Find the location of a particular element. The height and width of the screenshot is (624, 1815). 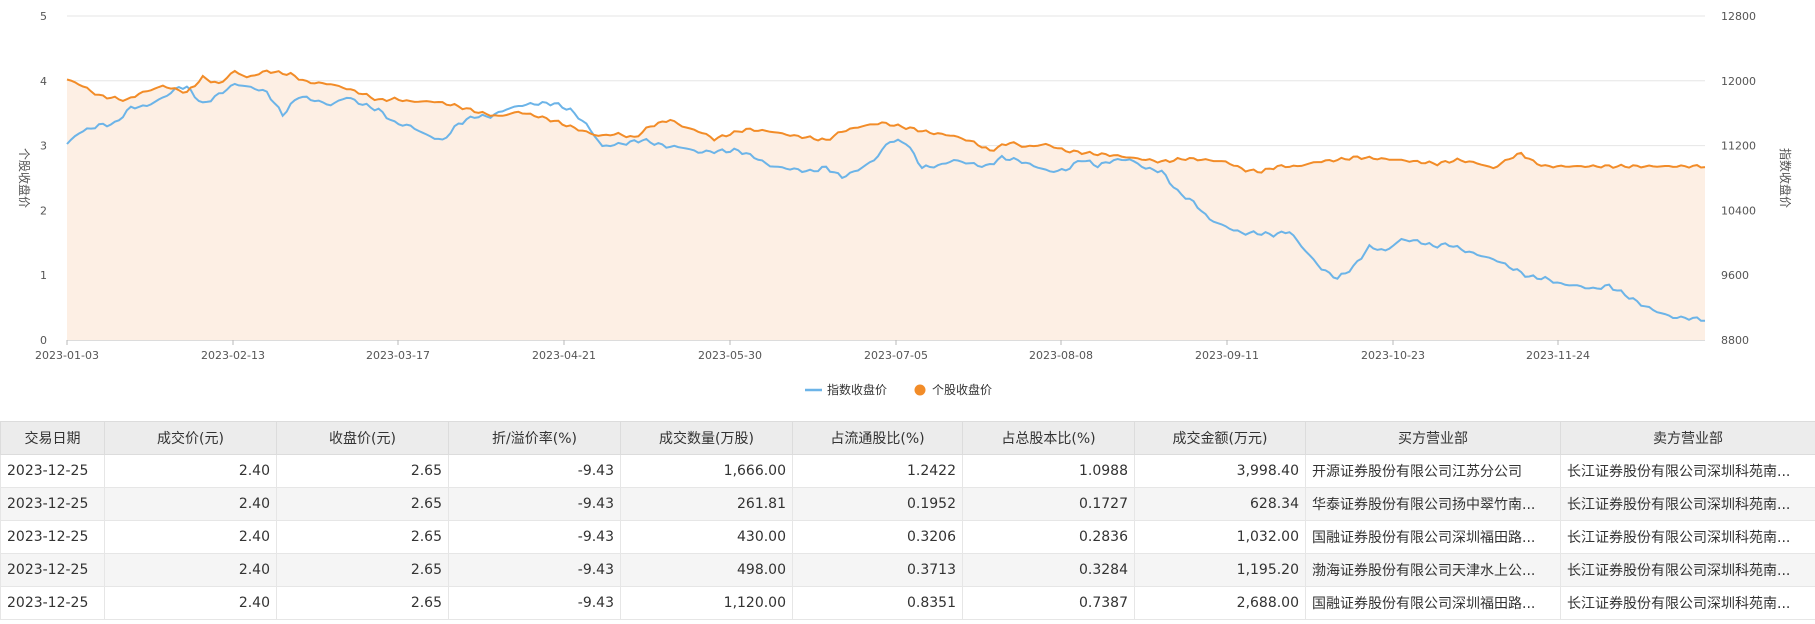

cell-total-ratio: 0.2836 is located at coordinates (1048, 537).